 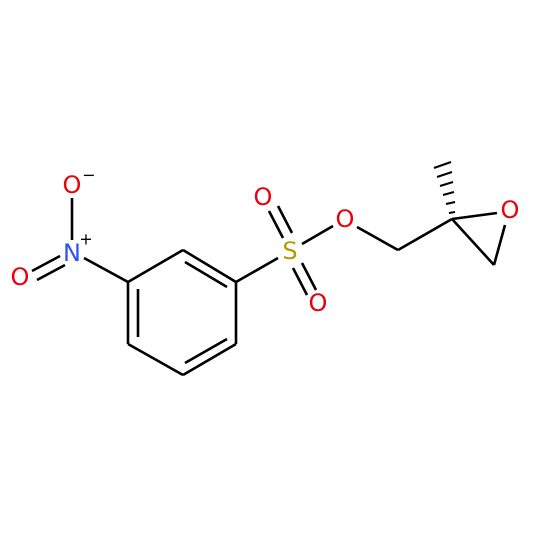 What do you see at coordinates (72, 253) in the screenshot?
I see `atom-label: N` at bounding box center [72, 253].